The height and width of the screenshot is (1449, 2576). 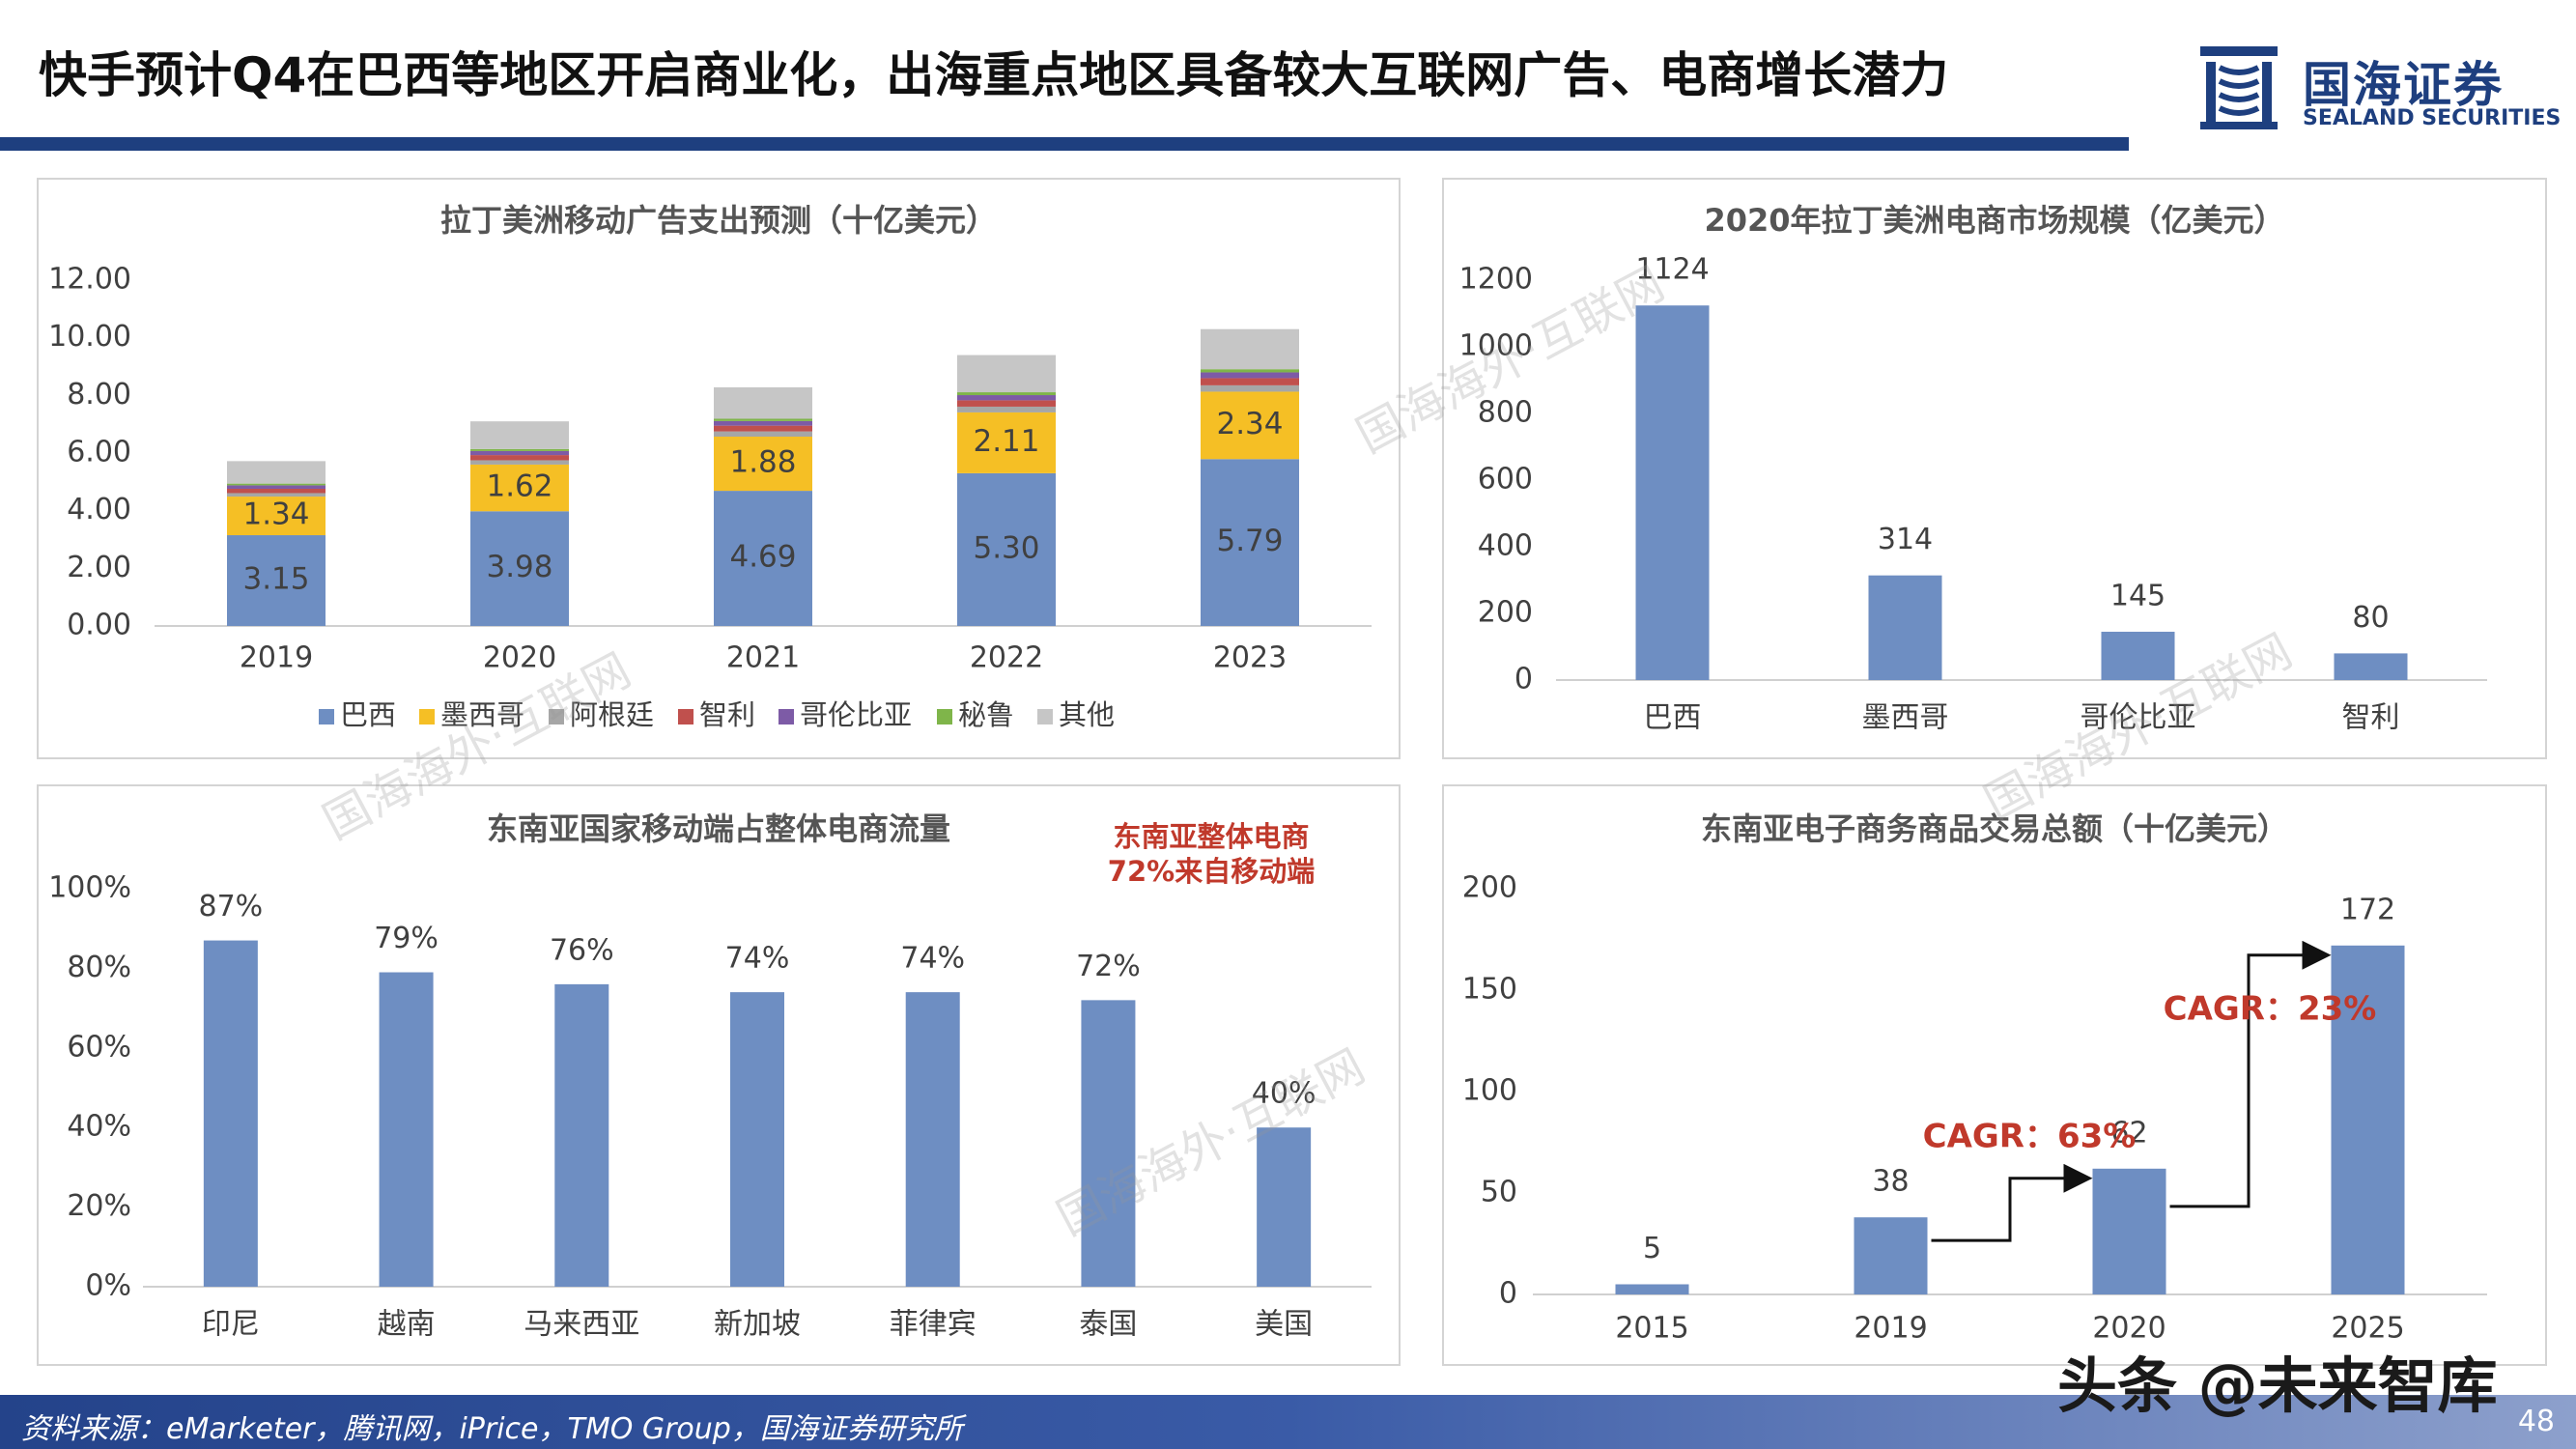 I want to click on data-label: 4.69, so click(x=762, y=557).